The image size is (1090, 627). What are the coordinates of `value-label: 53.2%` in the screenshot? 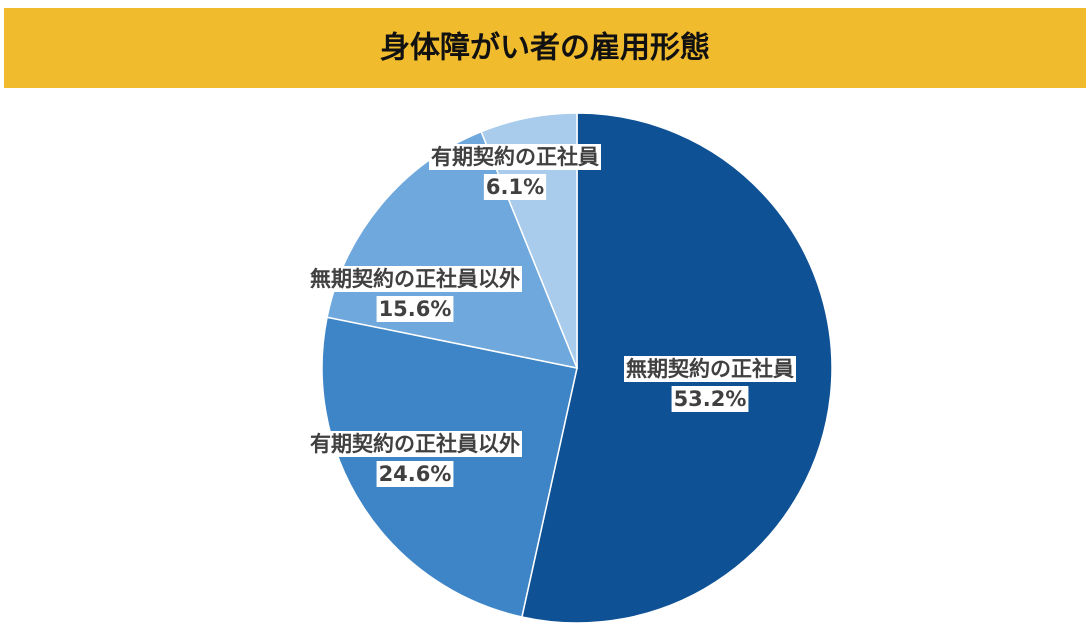 It's located at (710, 399).